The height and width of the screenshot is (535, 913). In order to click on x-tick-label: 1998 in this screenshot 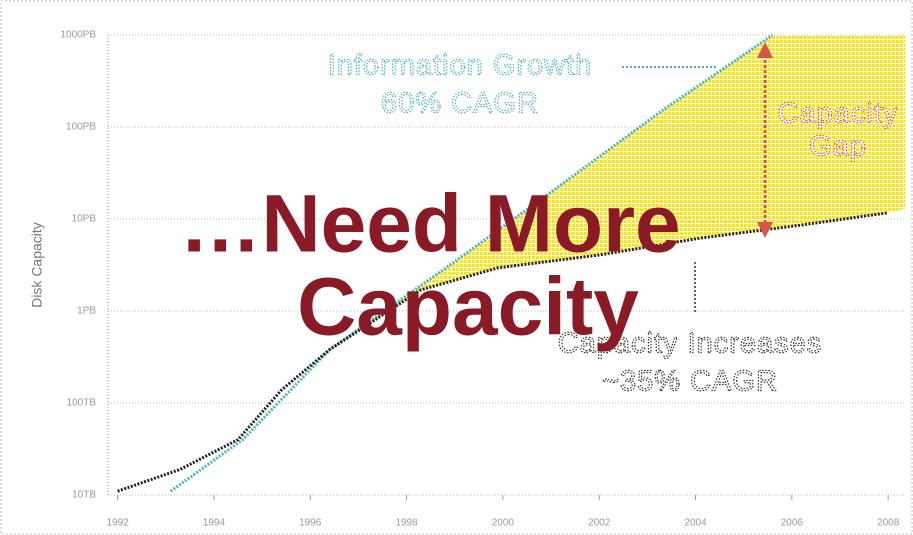, I will do `click(406, 523)`.